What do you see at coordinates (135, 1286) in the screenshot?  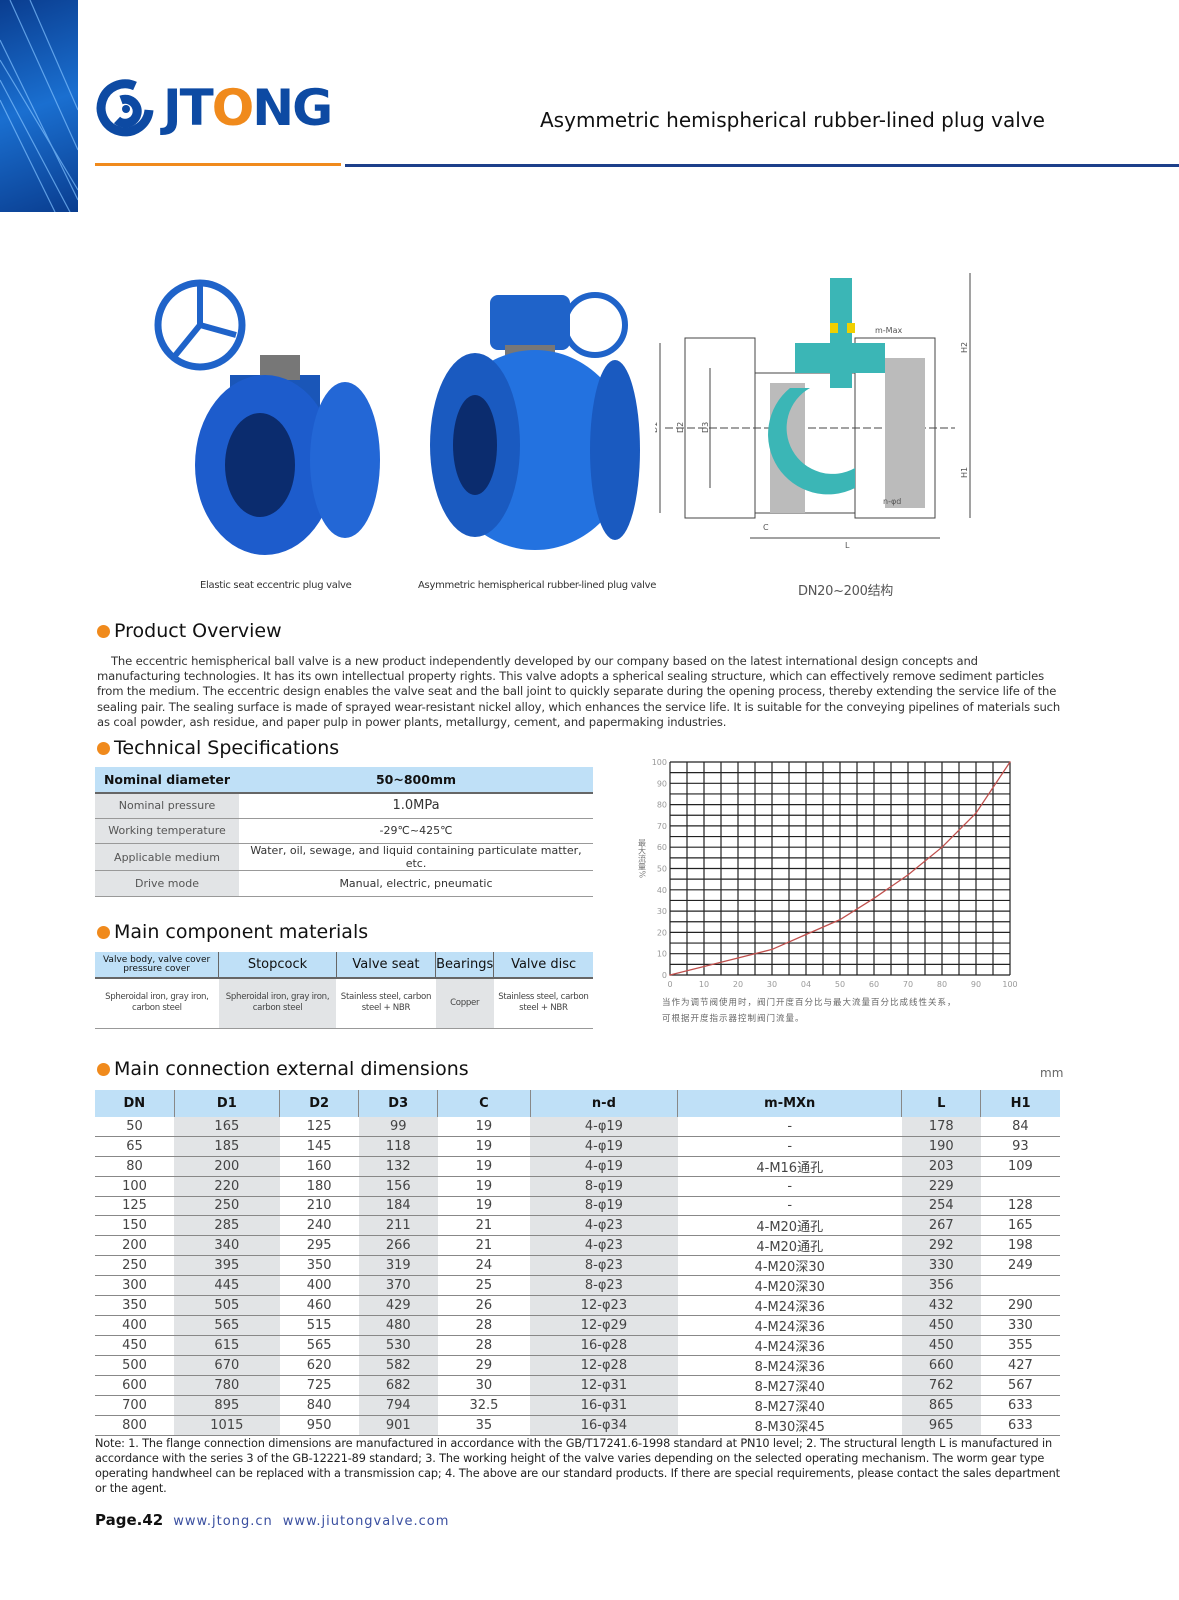 I see `dimension-cell: 300` at bounding box center [135, 1286].